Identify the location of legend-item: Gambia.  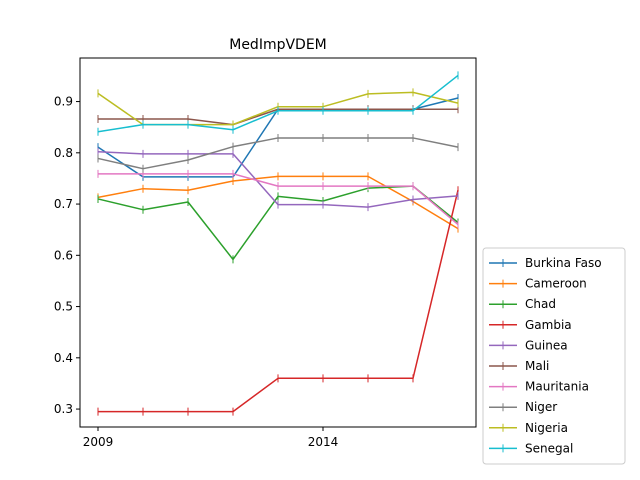
(530, 325).